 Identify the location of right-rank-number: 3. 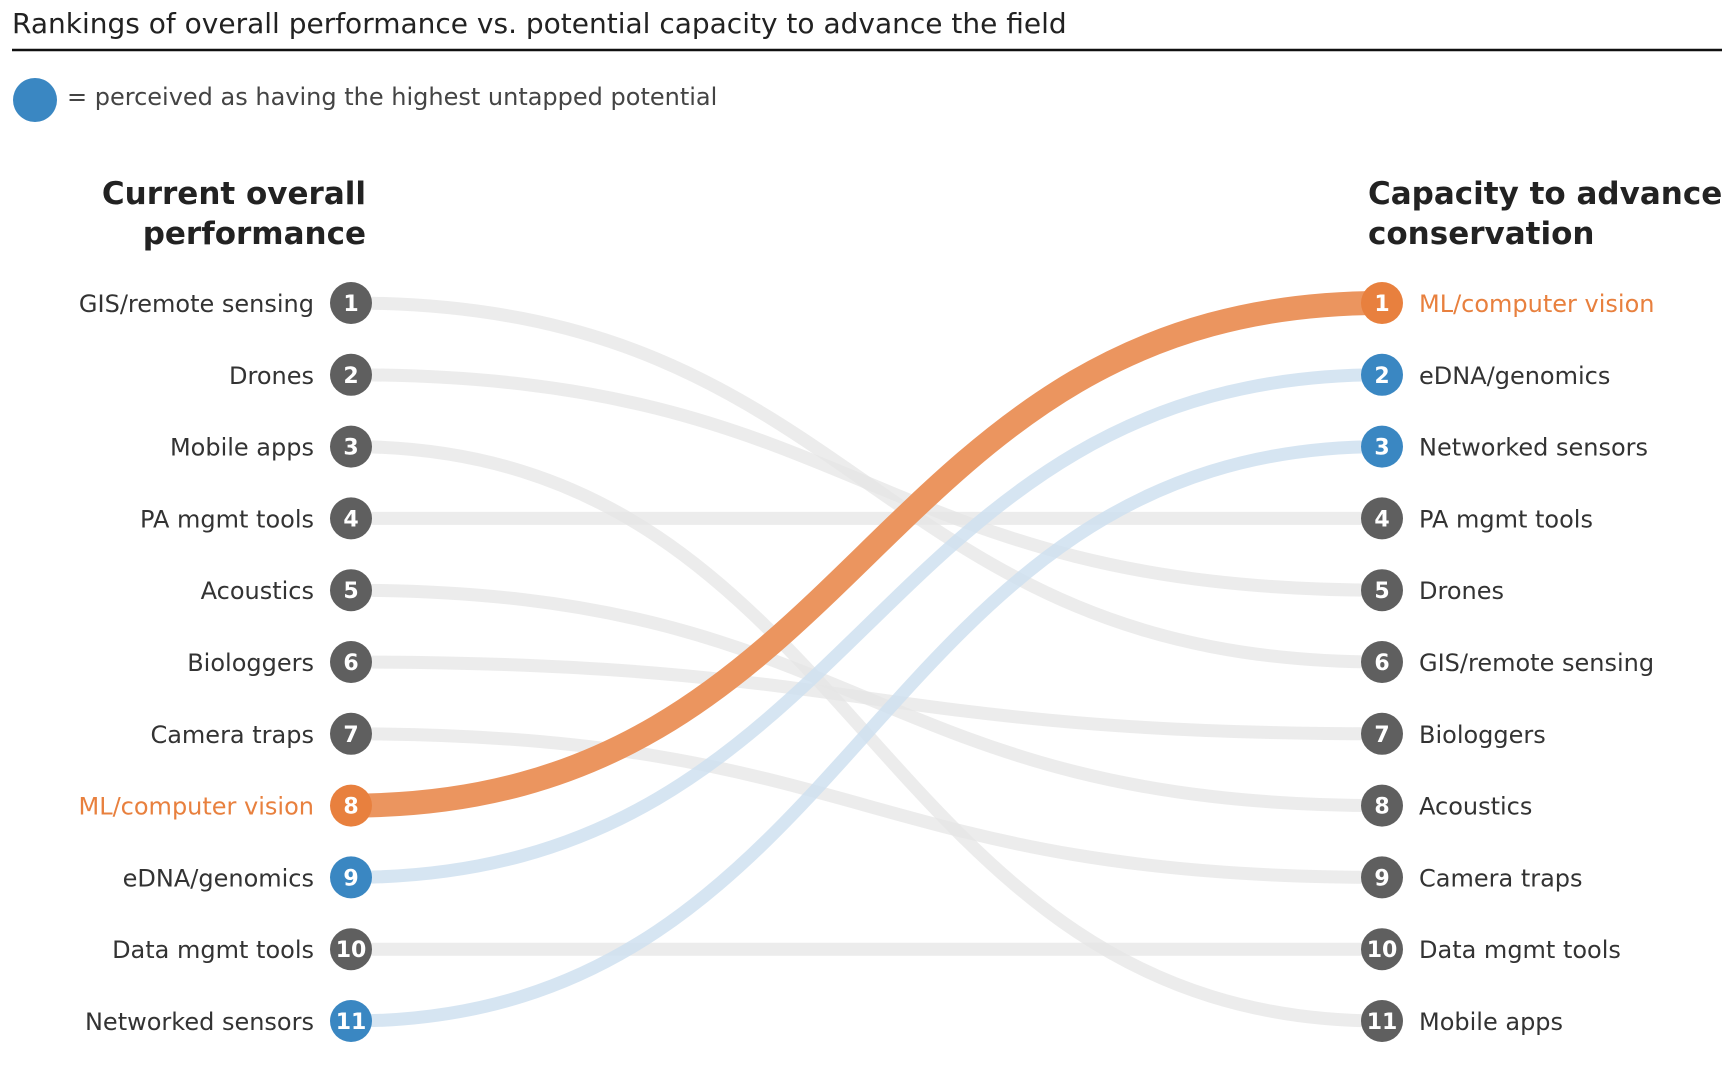
(1381, 448).